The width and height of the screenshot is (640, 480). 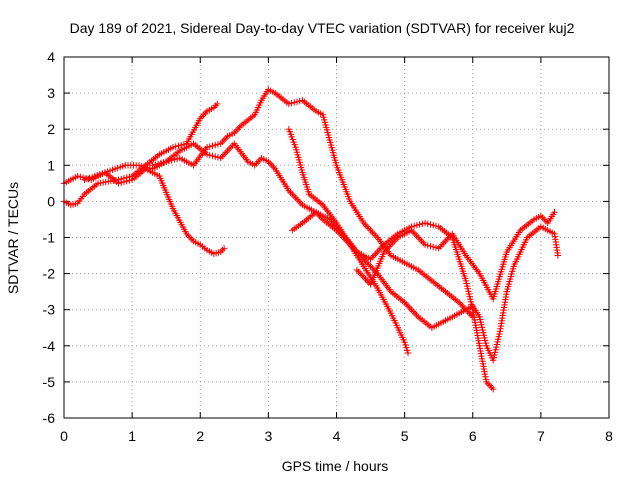 I want to click on x-tick-label: 7, so click(x=541, y=436).